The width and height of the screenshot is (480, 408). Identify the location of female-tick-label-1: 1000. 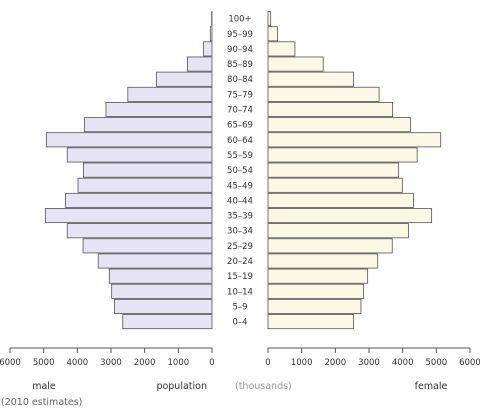
(302, 363).